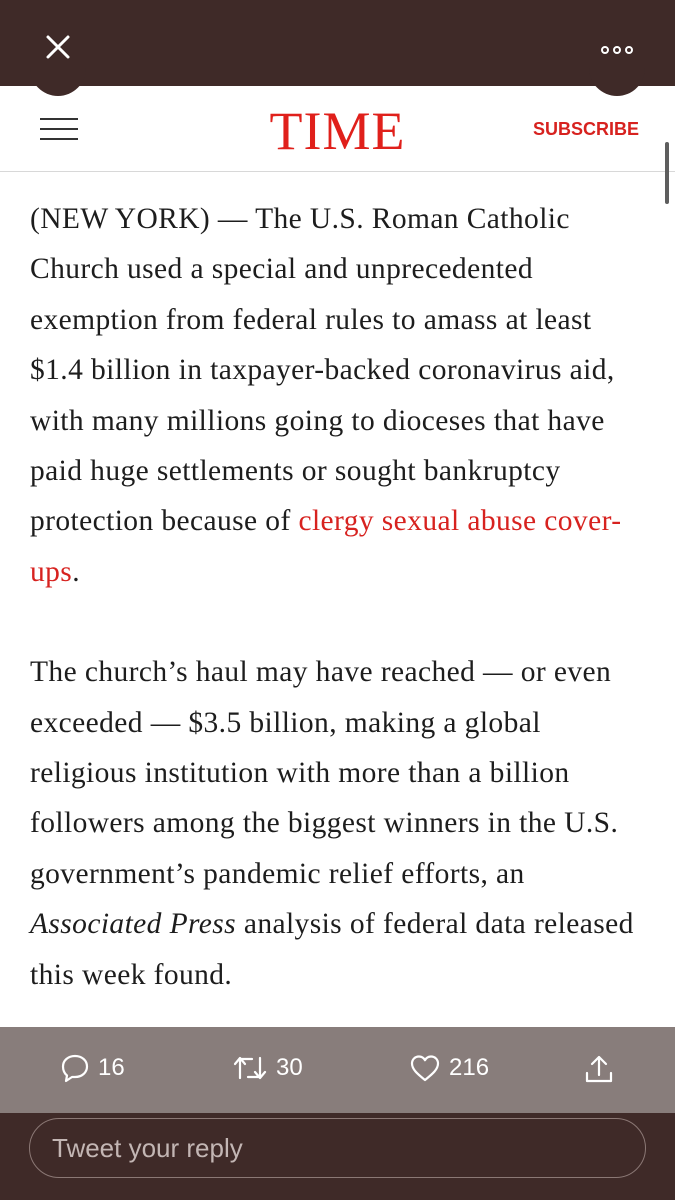 The width and height of the screenshot is (675, 1200). I want to click on site-header: TIME SUBSCRIBE, so click(337, 129).